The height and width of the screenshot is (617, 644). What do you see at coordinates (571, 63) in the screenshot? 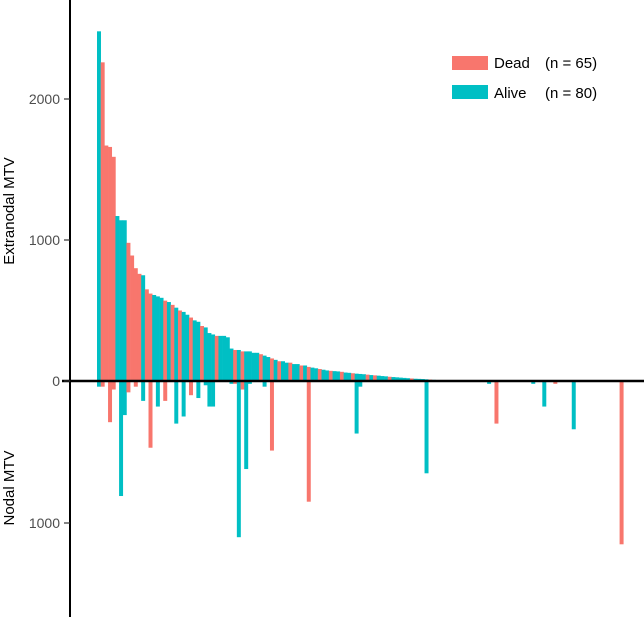
I see `legend-count-dead: (n = 65)` at bounding box center [571, 63].